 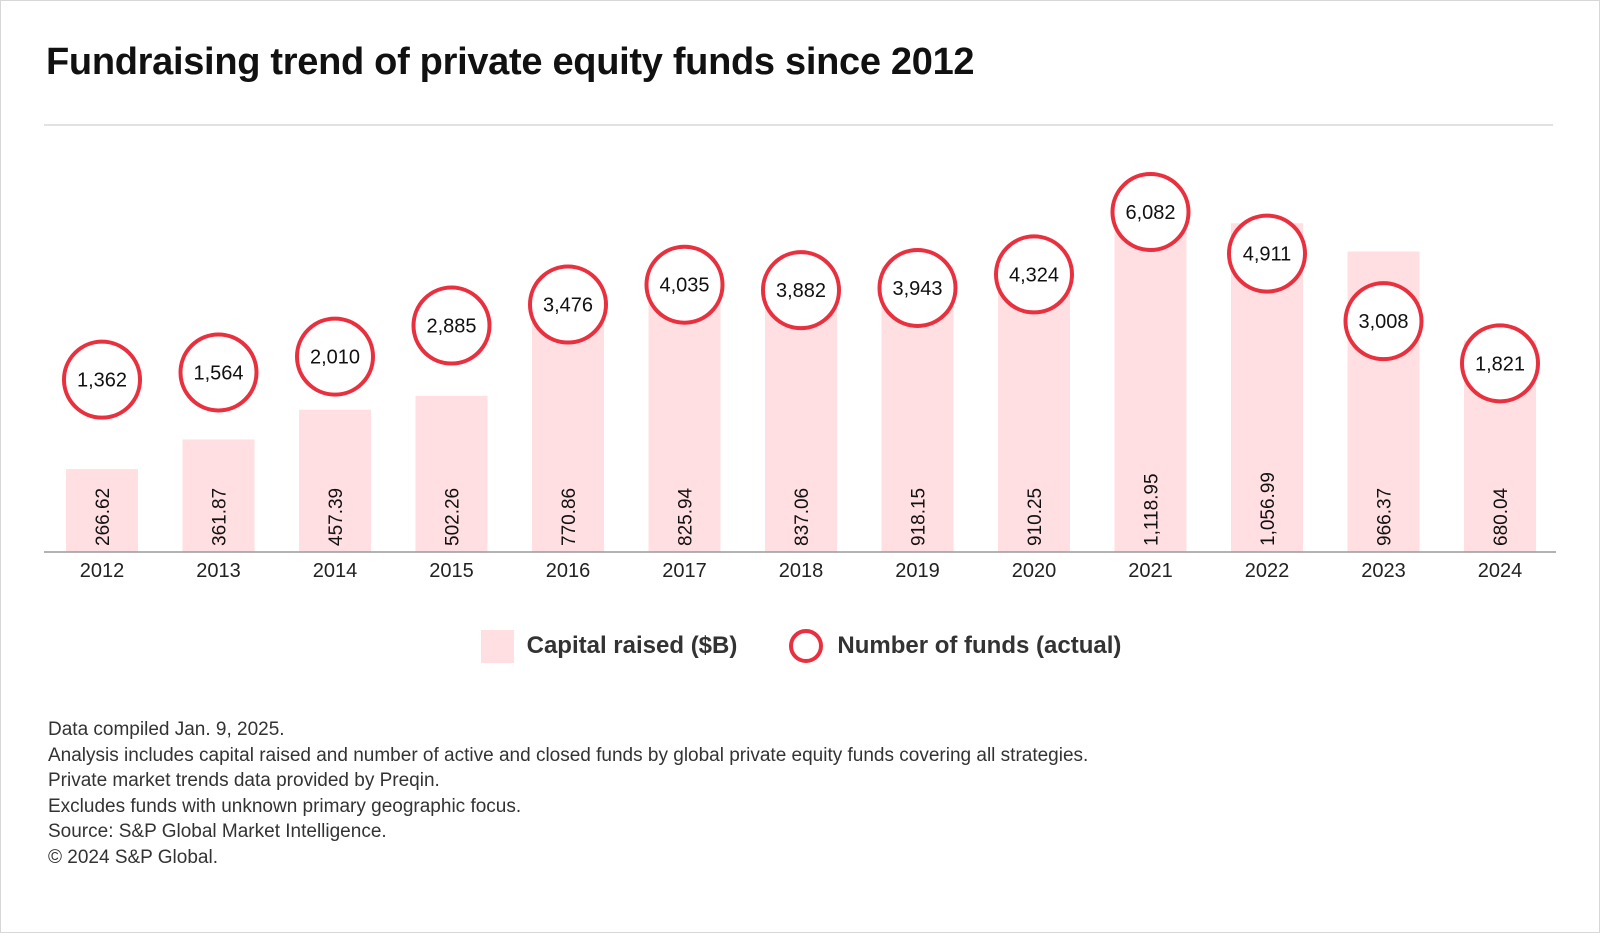 I want to click on capital-value-label: 825.94, so click(x=686, y=516).